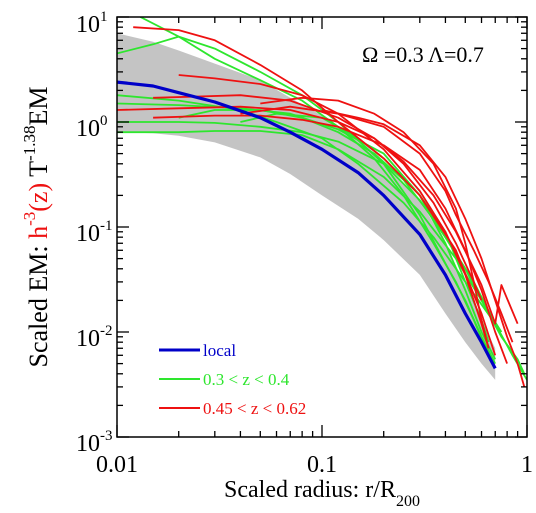 Image resolution: width=536 pixels, height=513 pixels. Describe the element at coordinates (36, 227) in the screenshot. I see `y-axis-label: Scaled EM: h-3(z) T-1.38EM` at that location.